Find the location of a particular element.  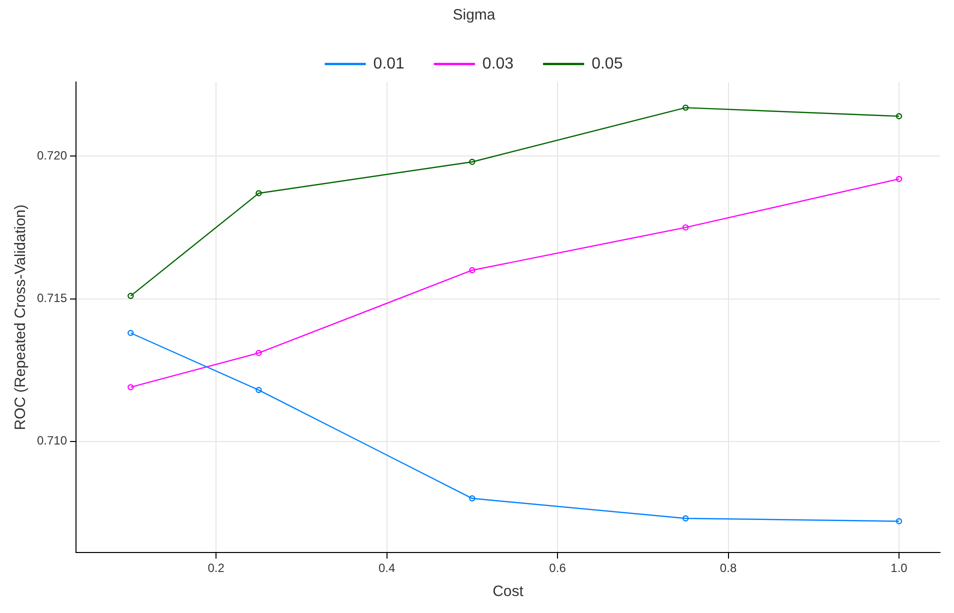

x-tick-label: 0.8 is located at coordinates (728, 568).